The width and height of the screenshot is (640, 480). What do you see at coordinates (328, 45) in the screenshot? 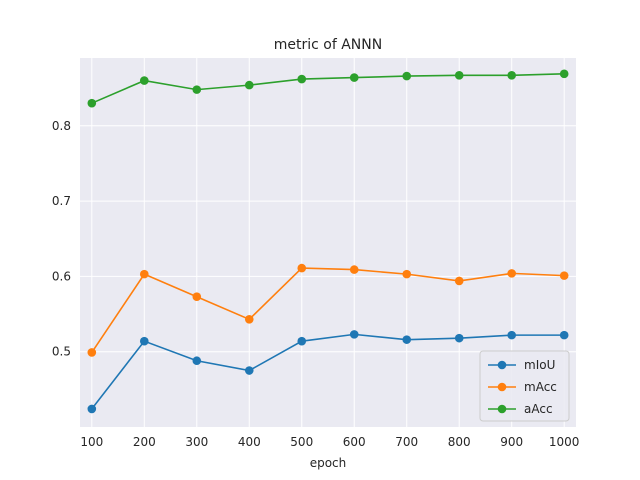
I see `chart-title: metric of ANNN` at bounding box center [328, 45].